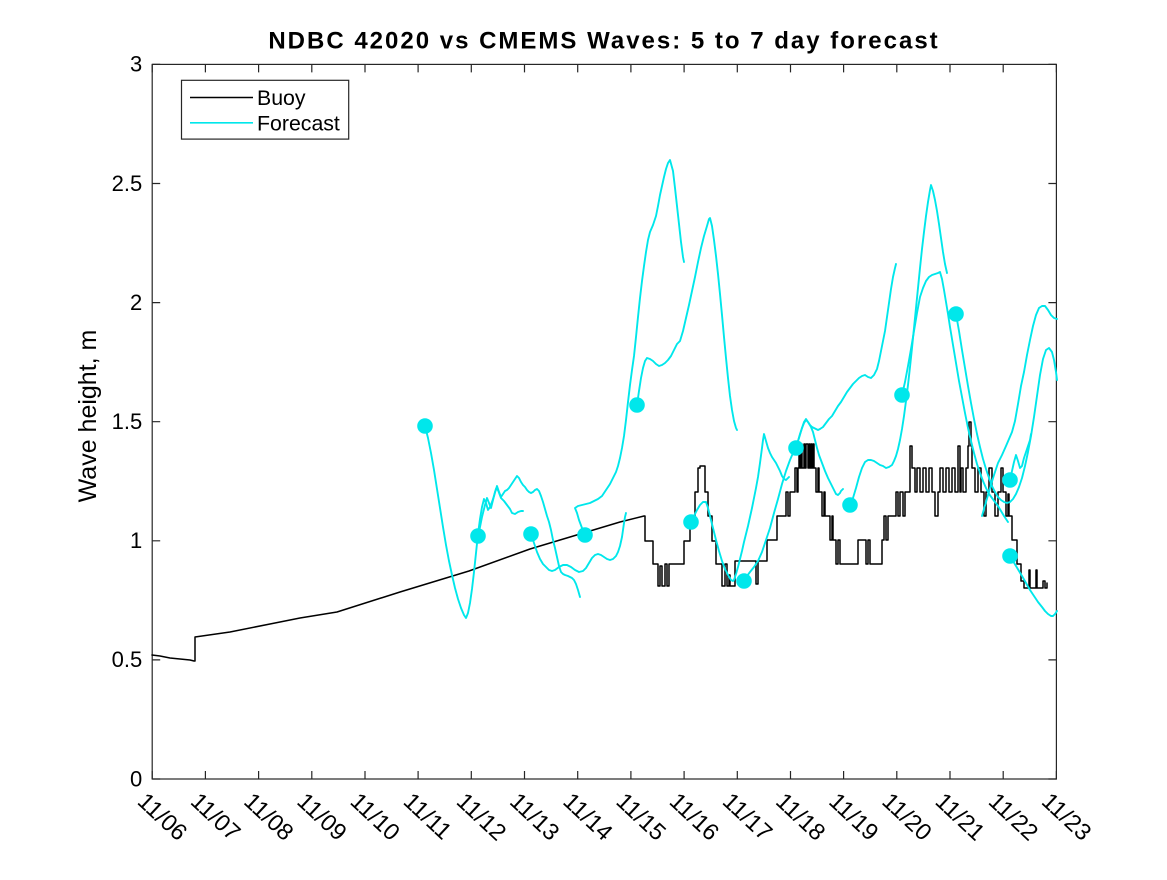  I want to click on svg-text: 1.5, so click(127, 421).